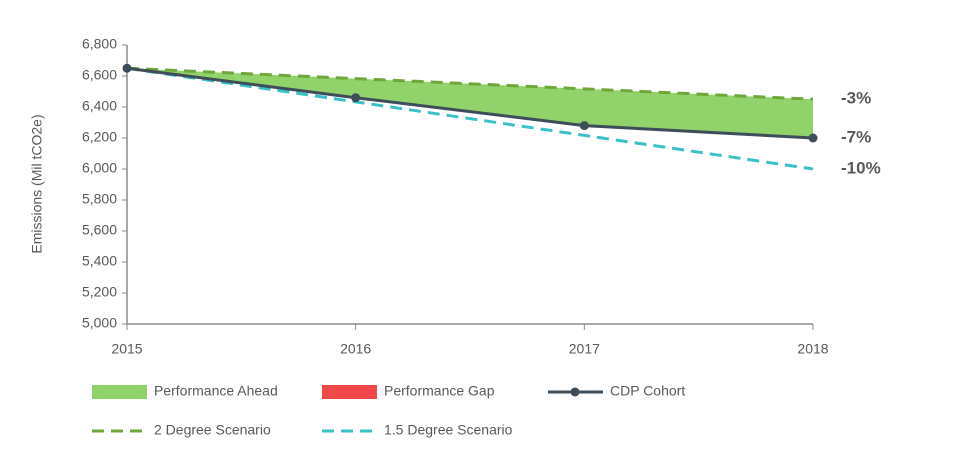  What do you see at coordinates (99, 75) in the screenshot?
I see `y-tick-label: 6,600` at bounding box center [99, 75].